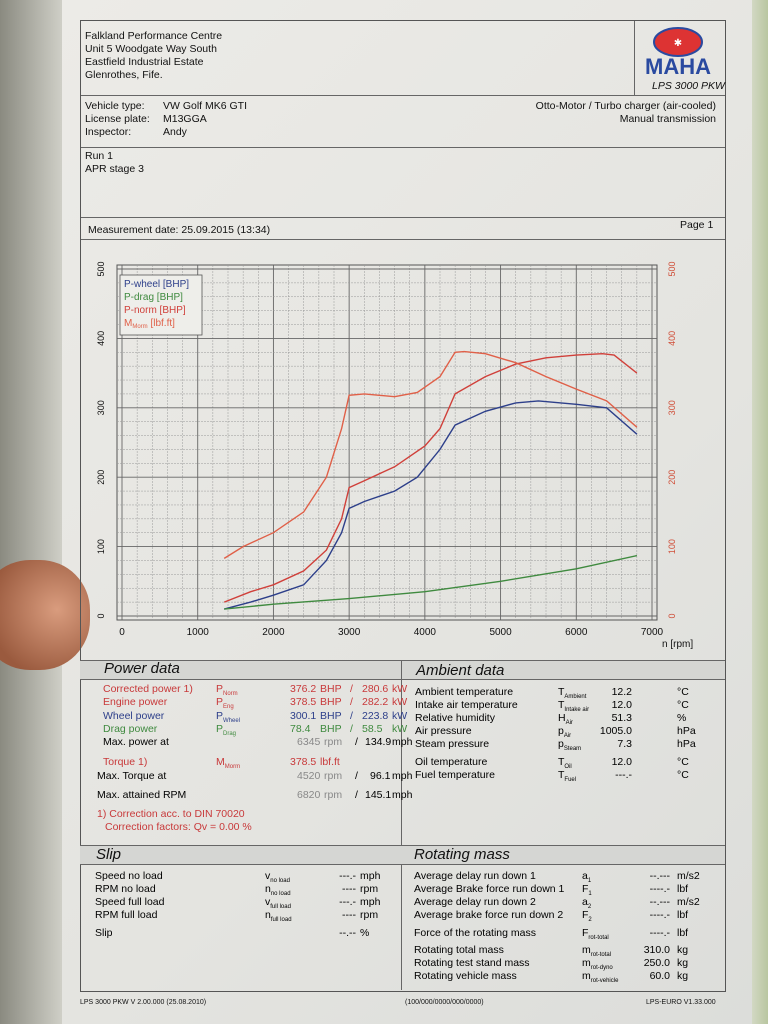 The width and height of the screenshot is (768, 1024). What do you see at coordinates (108, 132) in the screenshot?
I see `label: Inspector:` at bounding box center [108, 132].